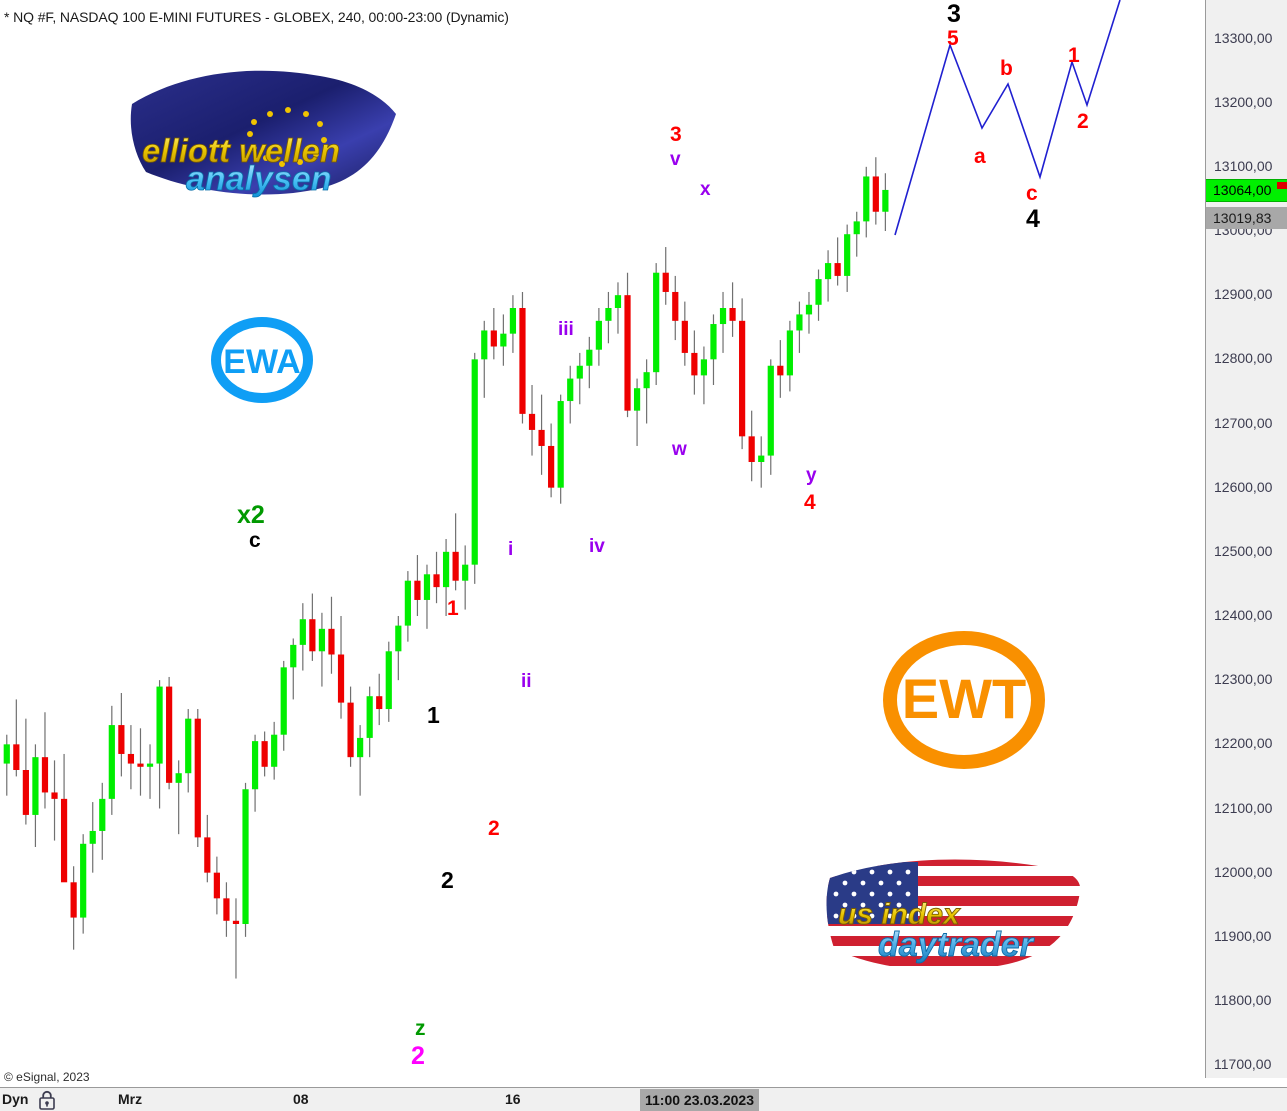  I want to click on lock-icon, so click(47, 1100).